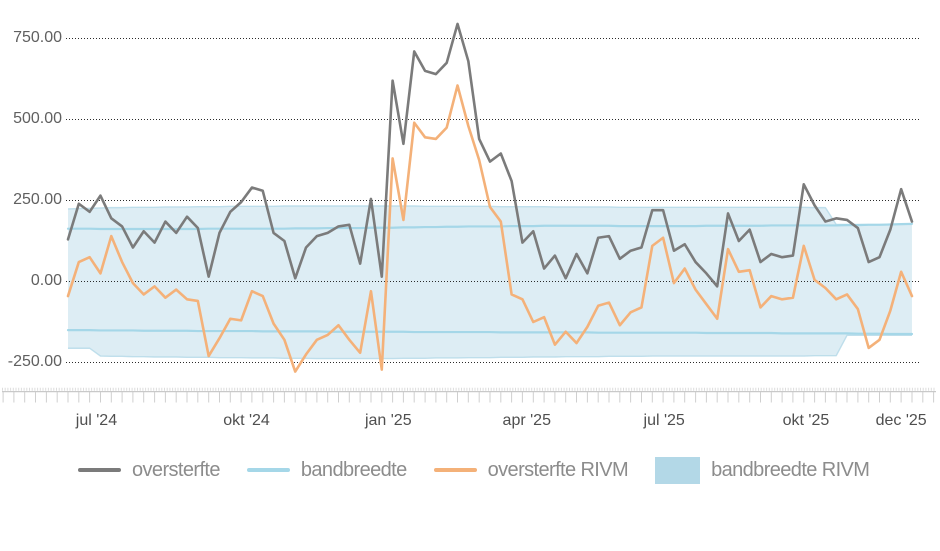 This screenshot has height=551, width=940. I want to click on legend-item-oversterfte-rivm: oversterfte RIVM, so click(531, 470).